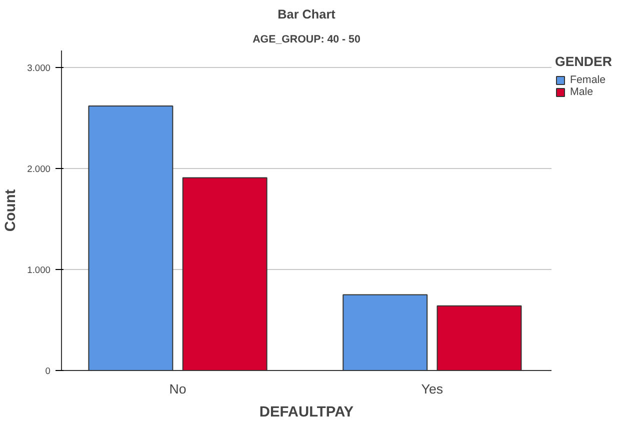 This screenshot has height=437, width=636. What do you see at coordinates (177, 389) in the screenshot?
I see `x-tick-label: No` at bounding box center [177, 389].